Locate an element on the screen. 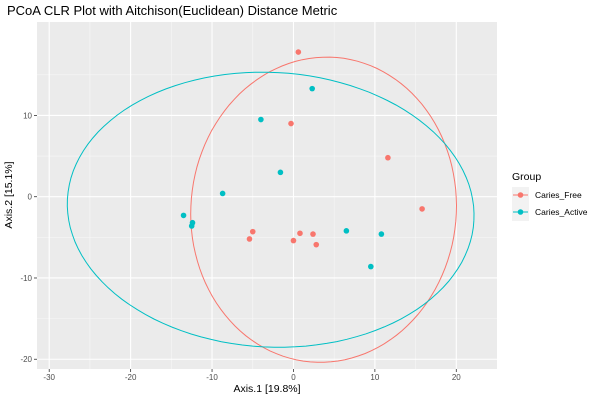 This screenshot has height=400, width=600. x-tick-label: -10 is located at coordinates (212, 377).